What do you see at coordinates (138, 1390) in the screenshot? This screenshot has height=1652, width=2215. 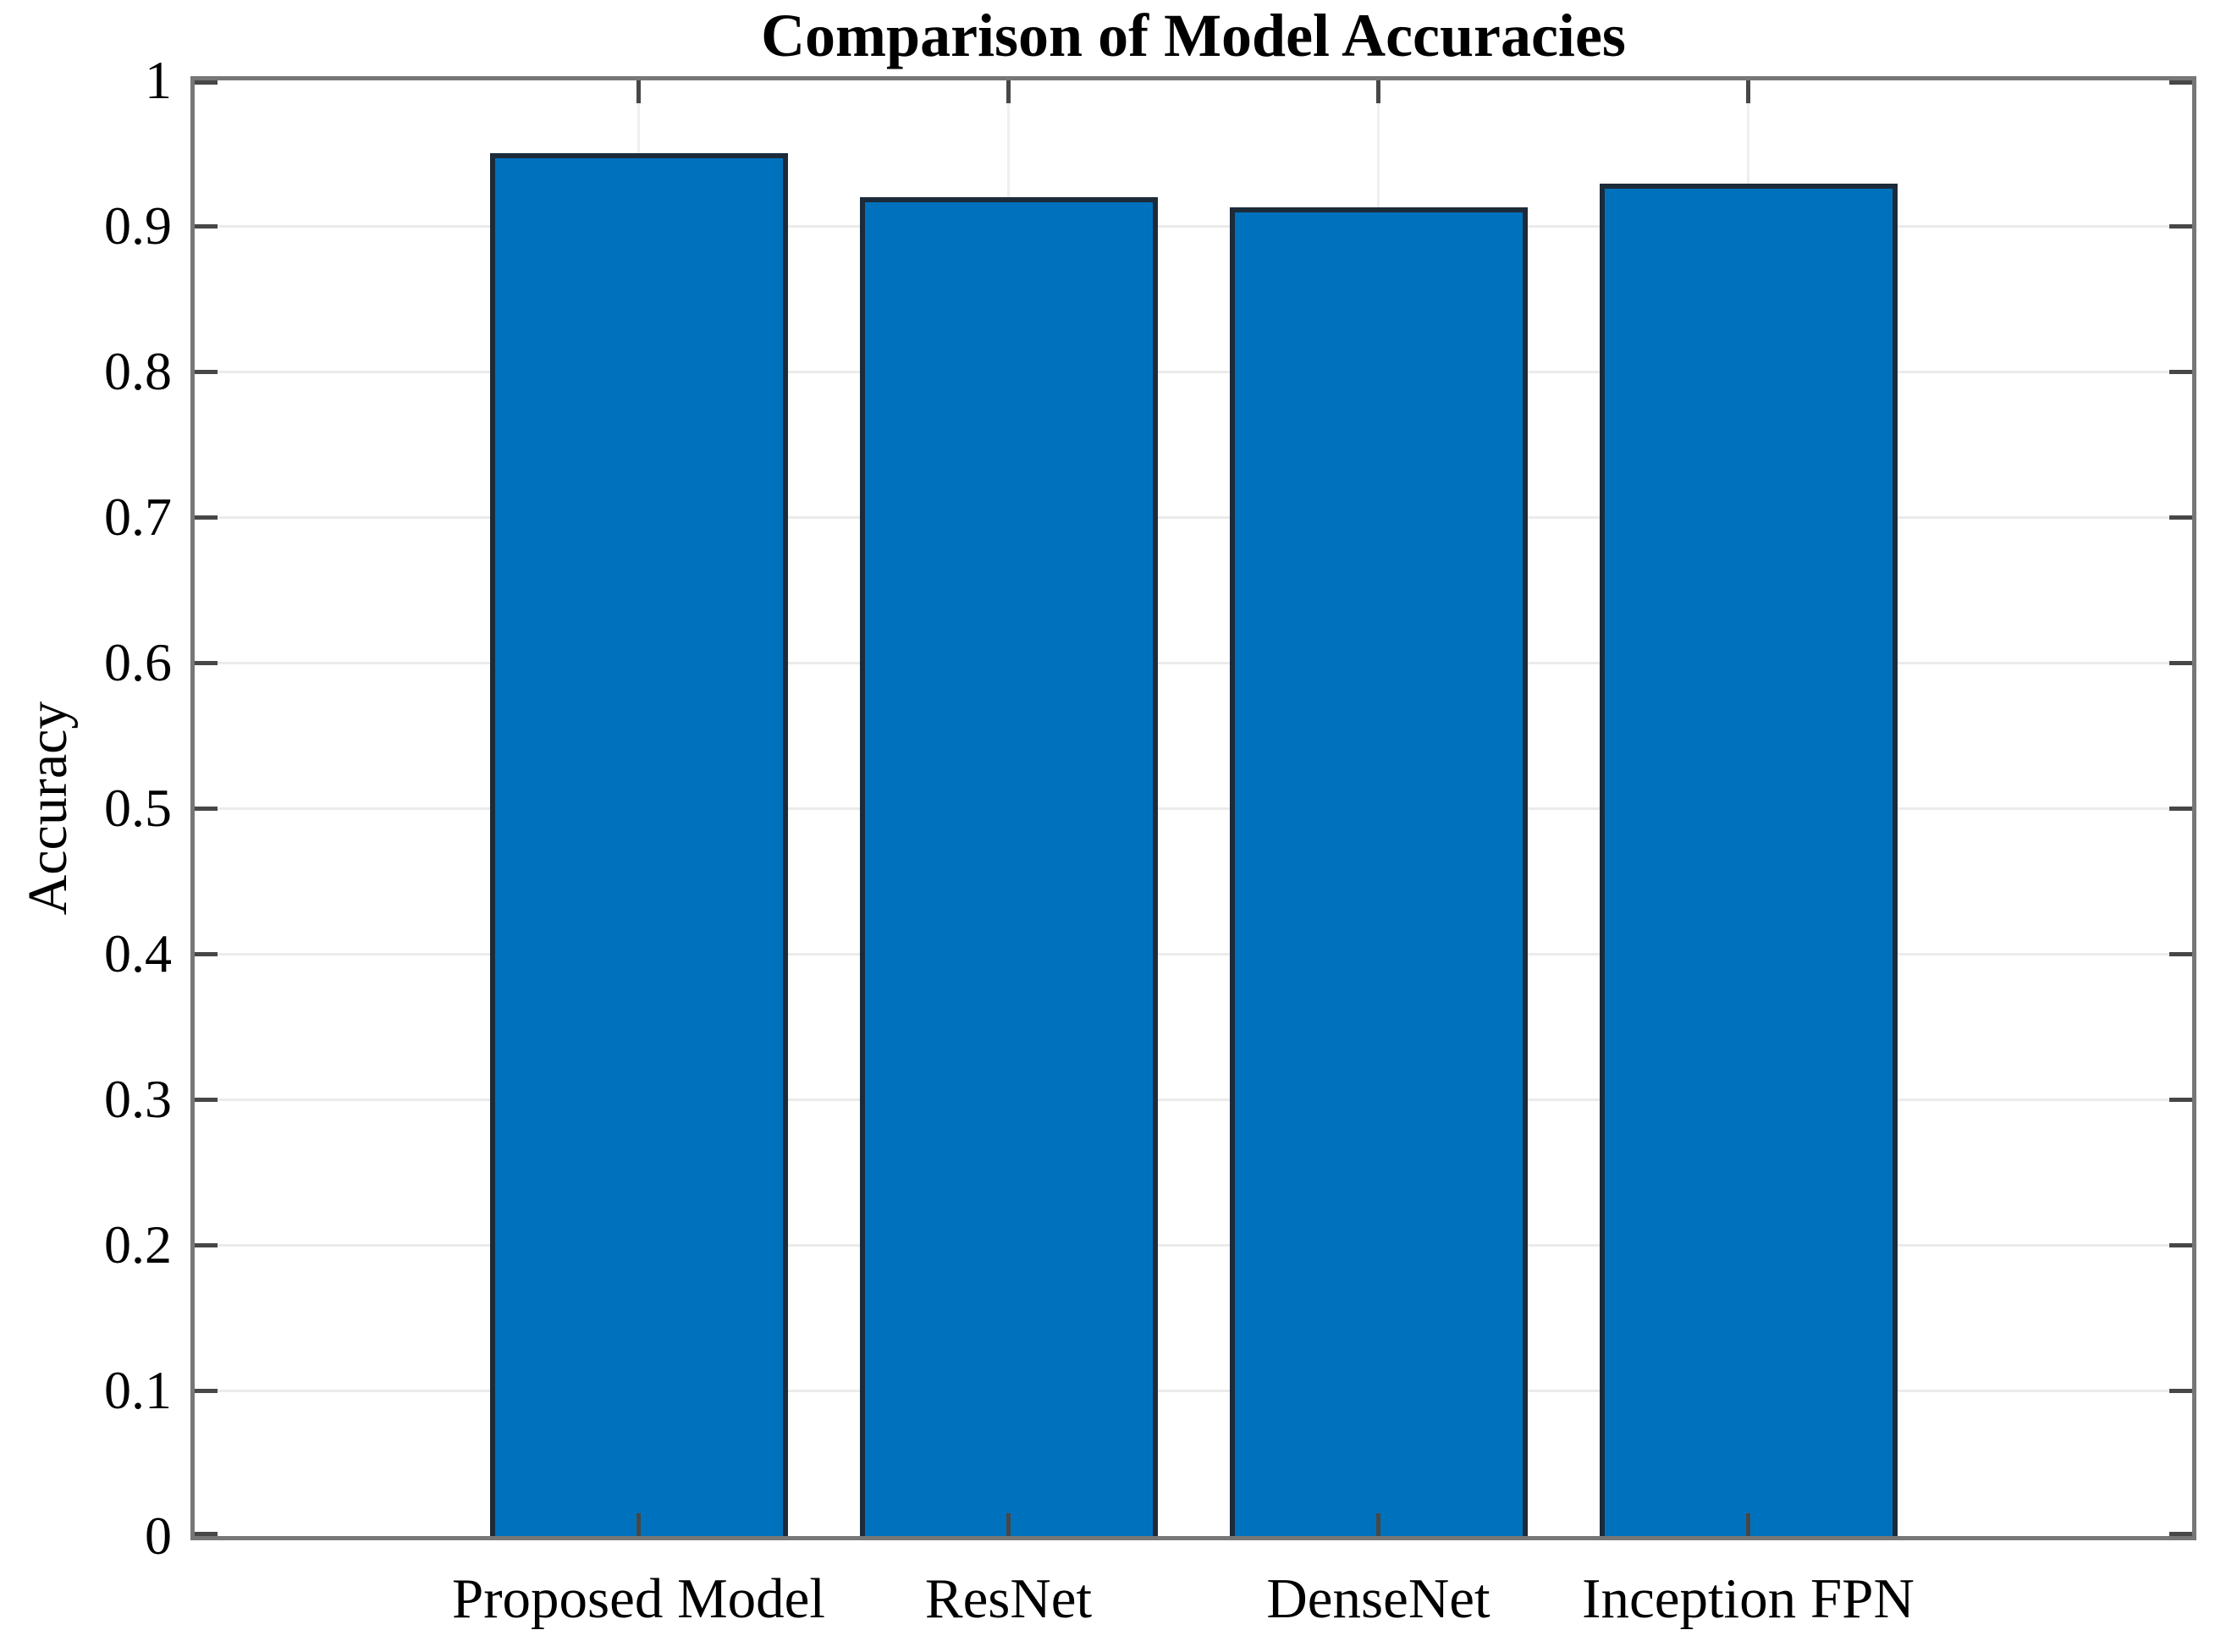 I see `y-tick-label: 0.1` at bounding box center [138, 1390].